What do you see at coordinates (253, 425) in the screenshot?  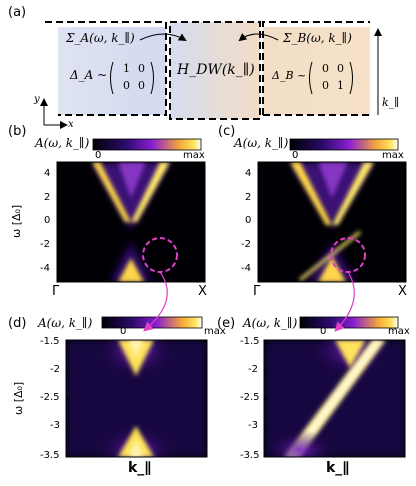 I see `panel-e-ytick: -3` at bounding box center [253, 425].